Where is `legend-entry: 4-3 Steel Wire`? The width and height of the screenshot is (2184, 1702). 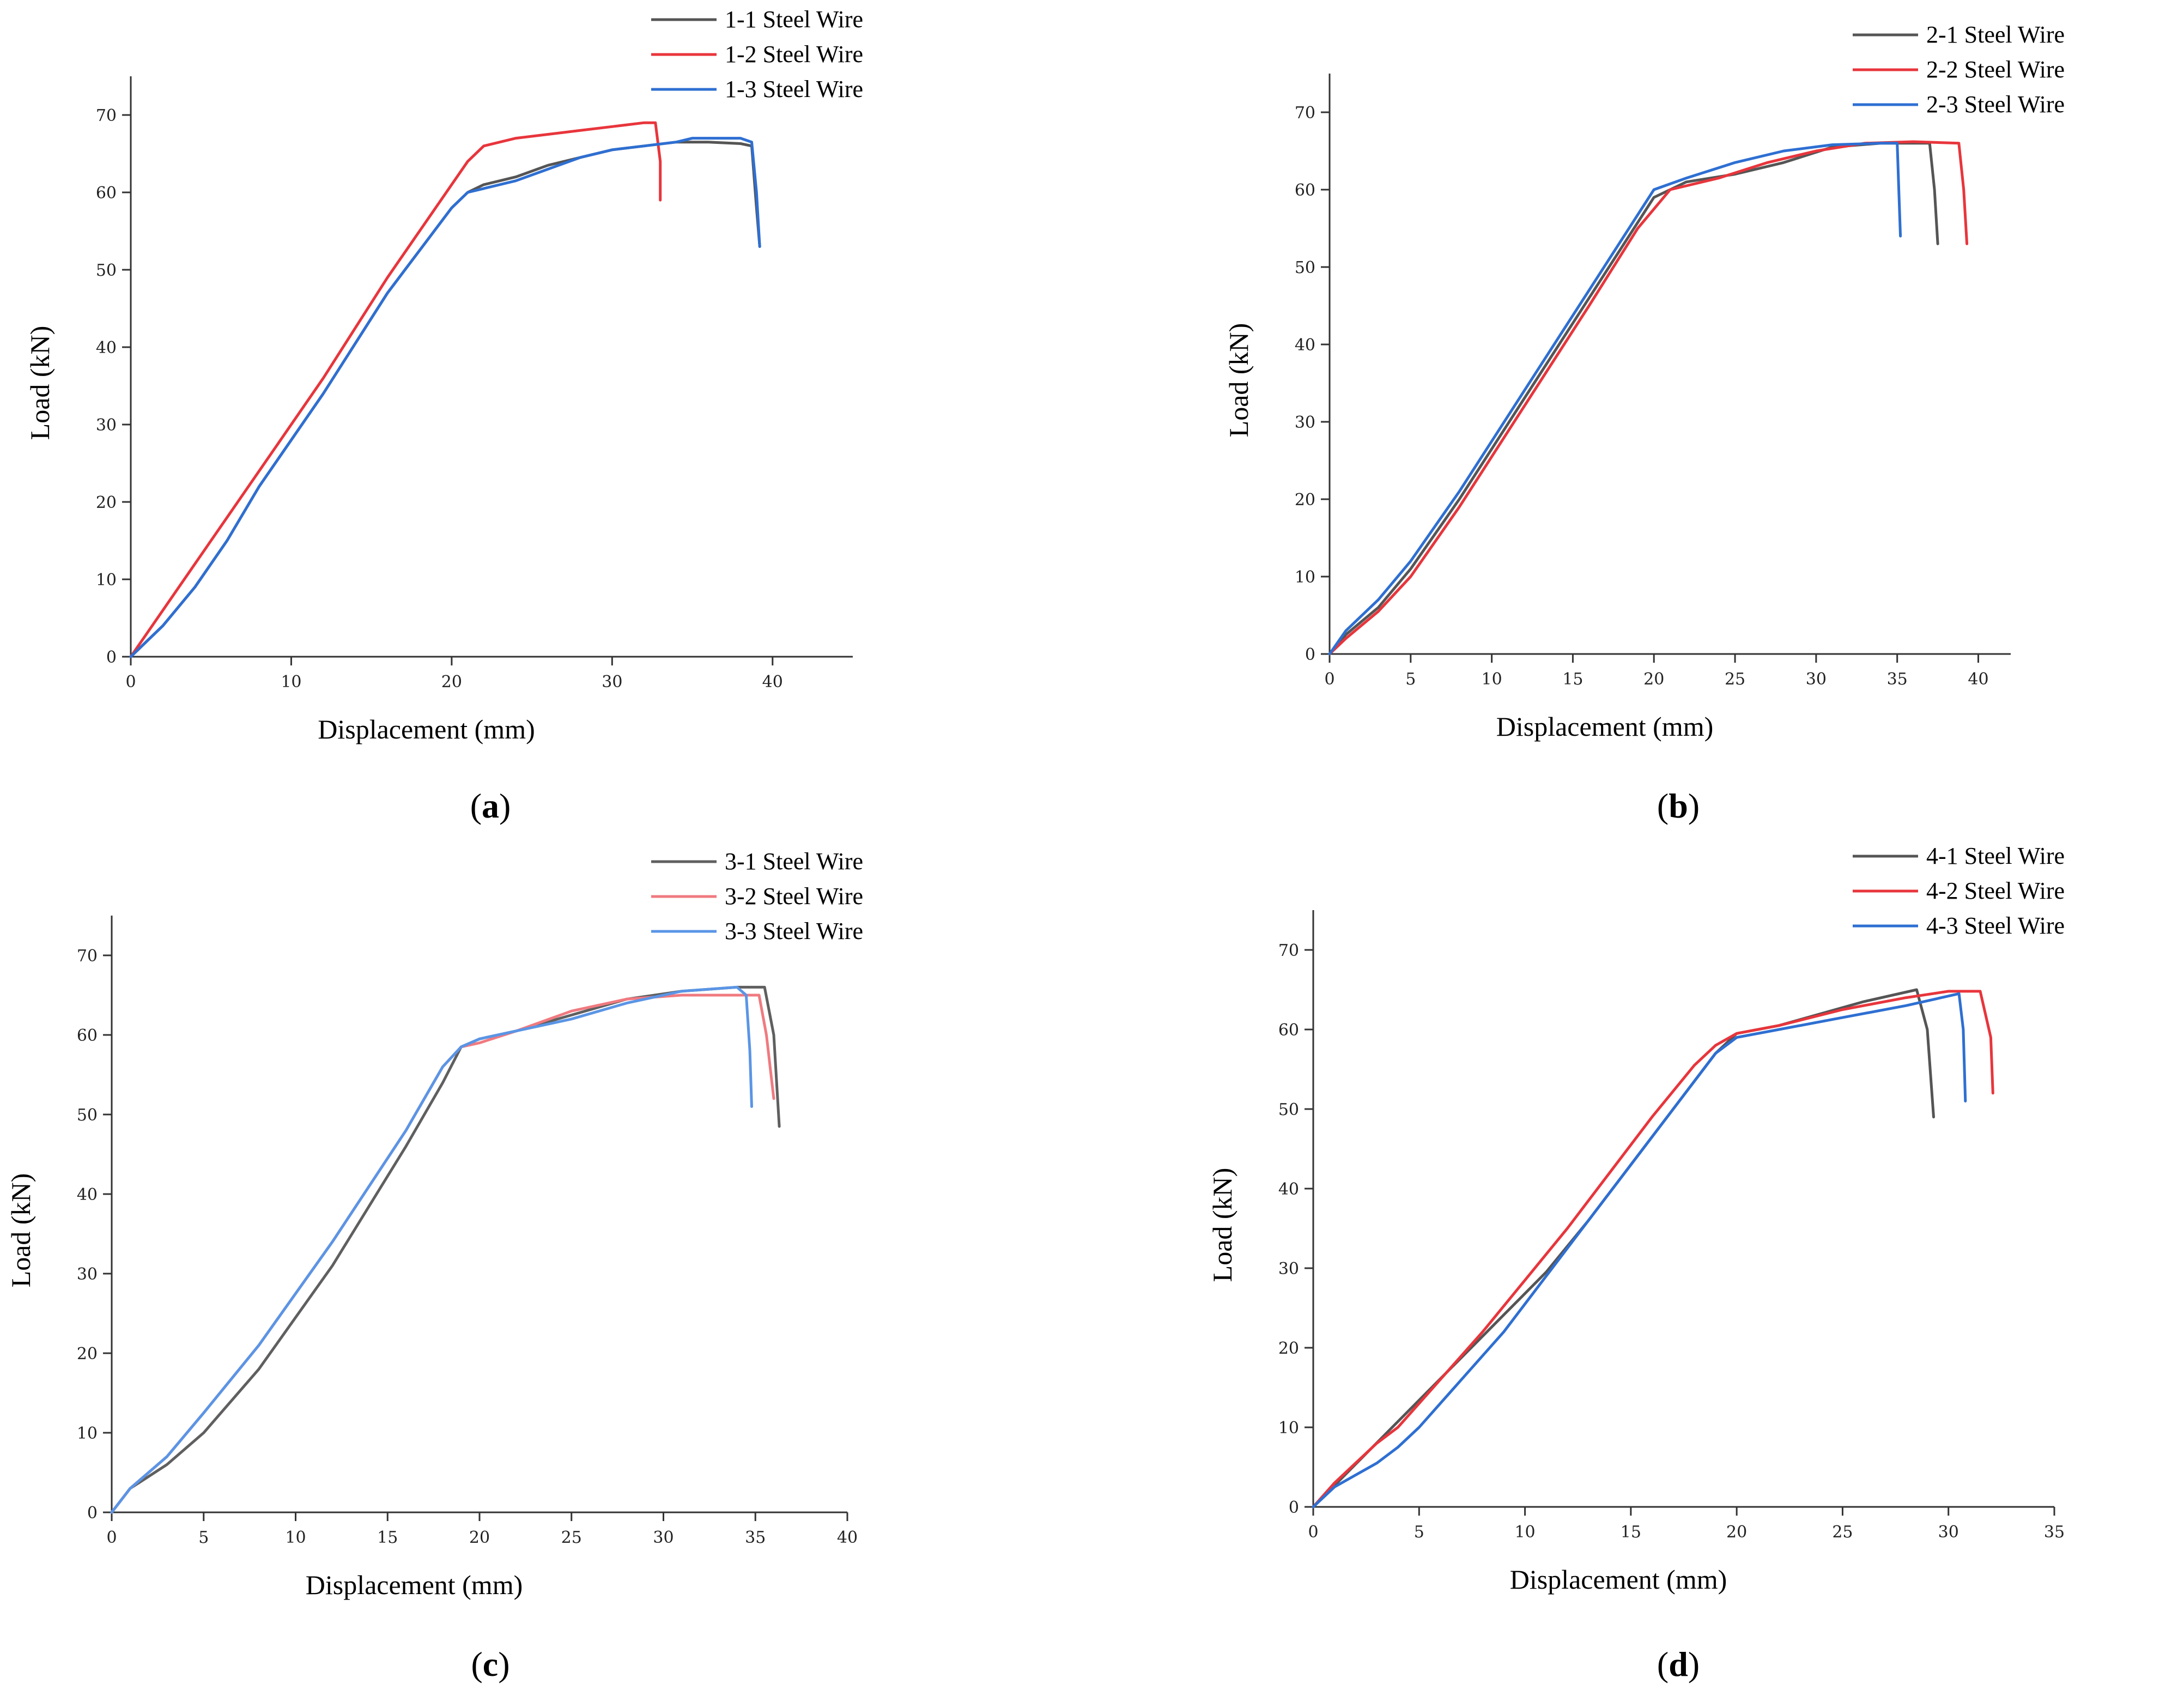 legend-entry: 4-3 Steel Wire is located at coordinates (1995, 925).